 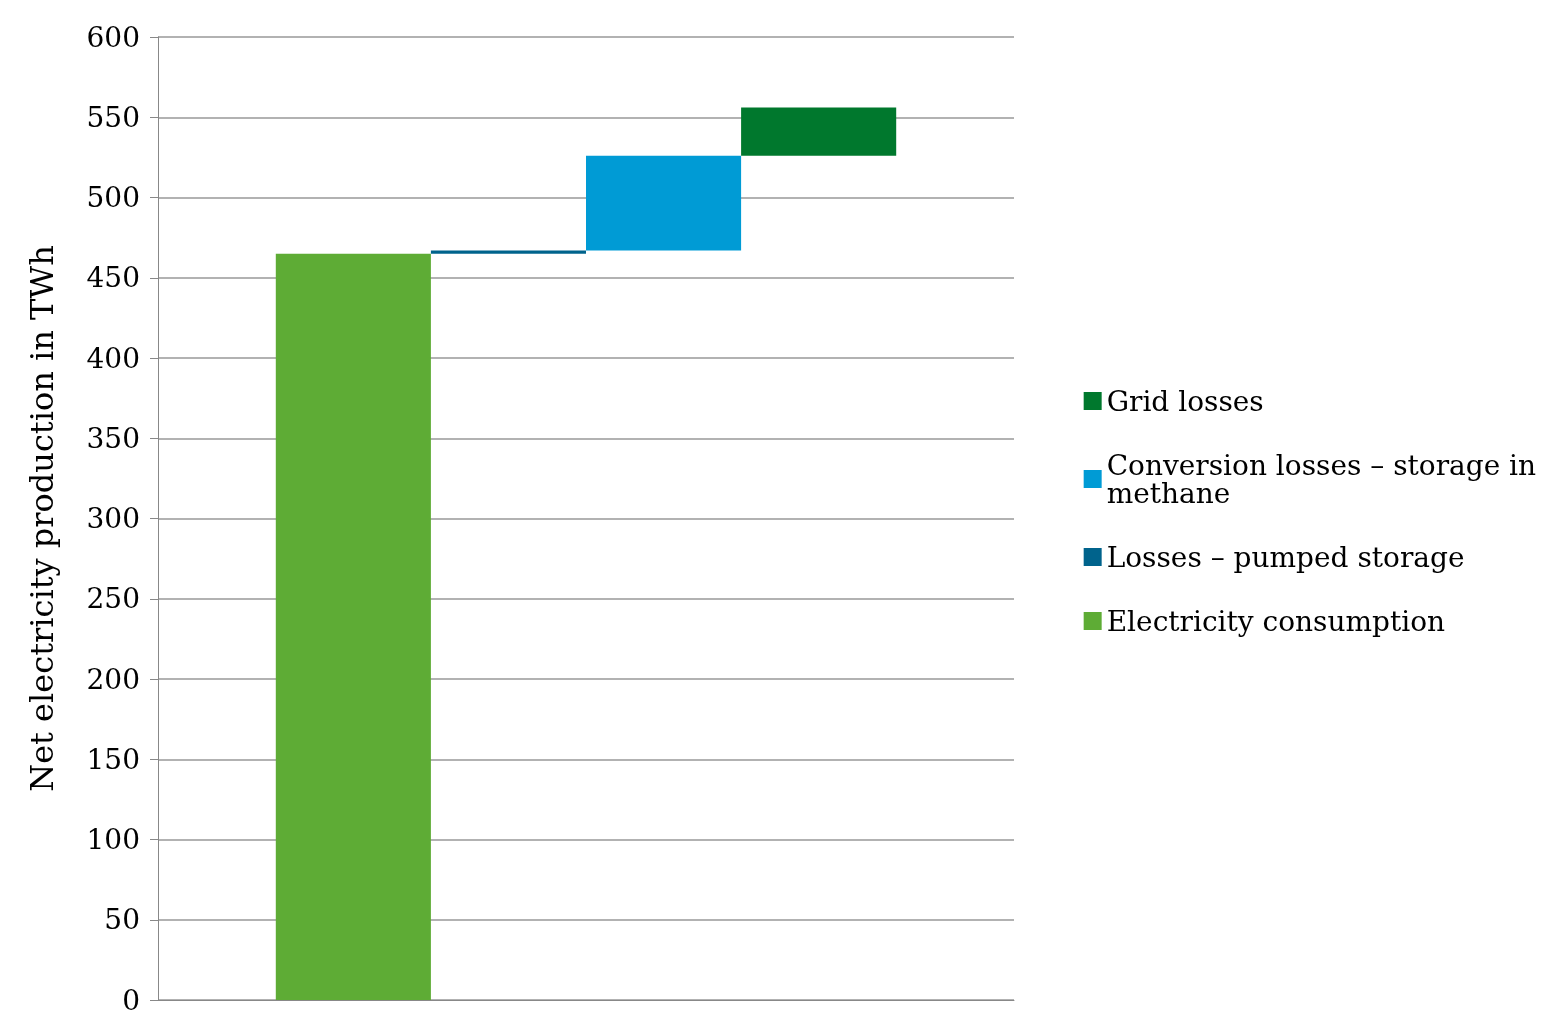 What do you see at coordinates (113, 37) in the screenshot?
I see `y-tick-label: 600` at bounding box center [113, 37].